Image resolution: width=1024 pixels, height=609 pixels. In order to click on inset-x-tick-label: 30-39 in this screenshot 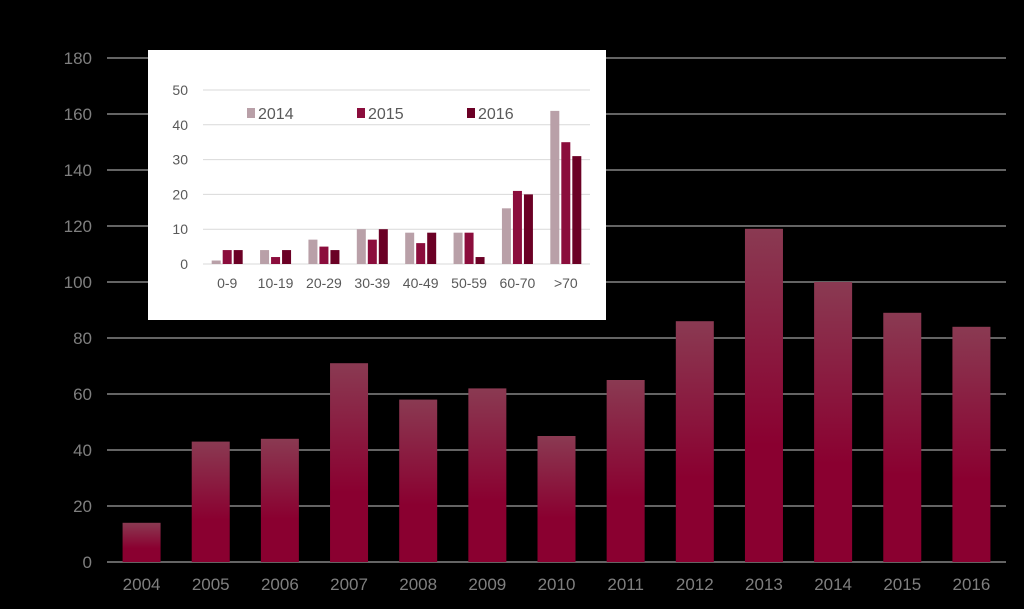, I will do `click(372, 283)`.